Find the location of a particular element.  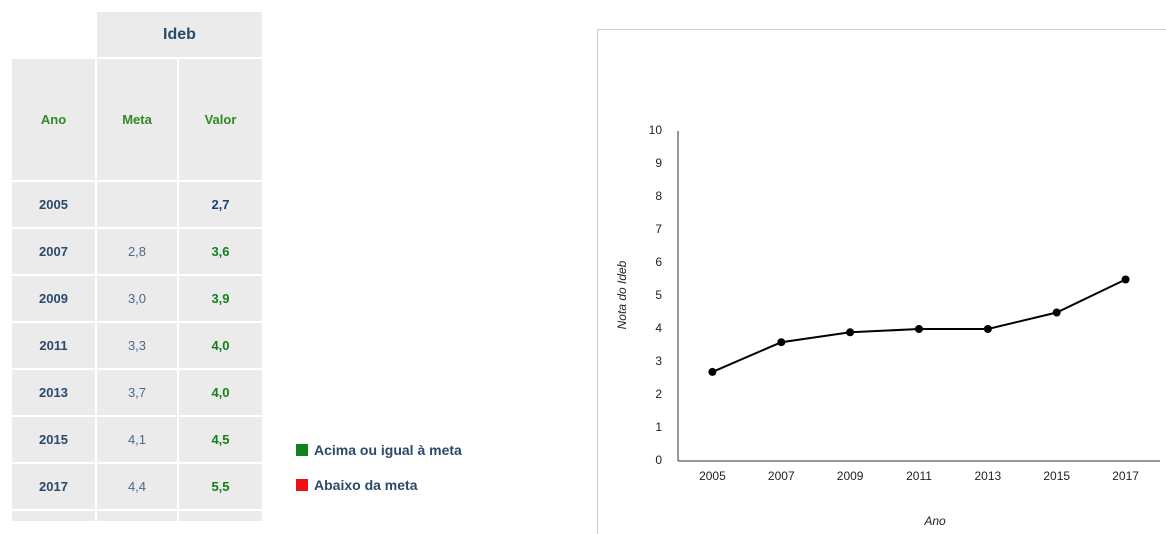

table-cell: 2007 is located at coordinates (53, 251).